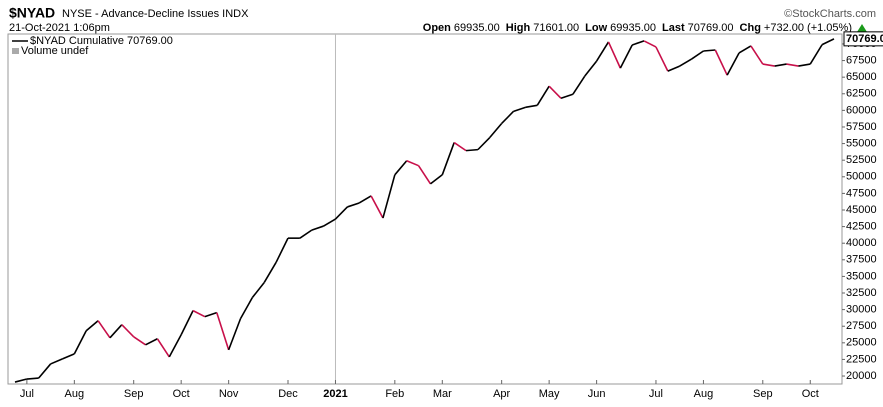 The height and width of the screenshot is (407, 883). Describe the element at coordinates (181, 394) in the screenshot. I see `x-tick-label: Oct` at that location.